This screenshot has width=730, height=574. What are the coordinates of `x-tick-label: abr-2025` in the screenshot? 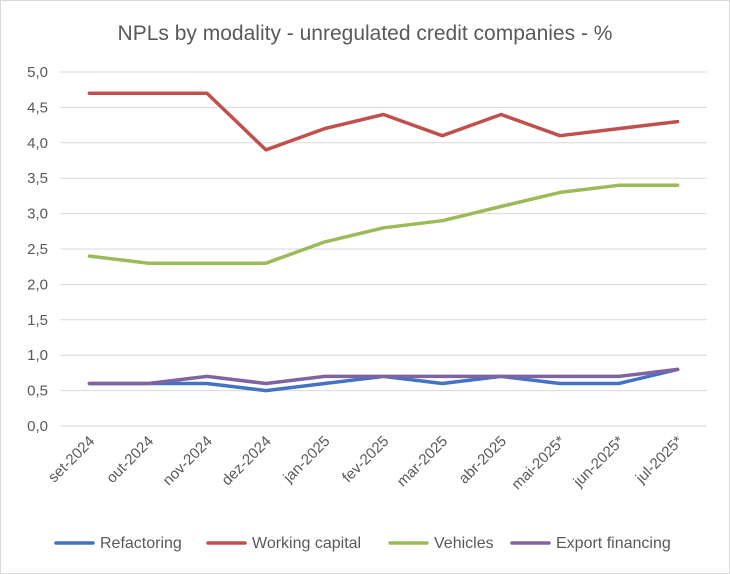 It's located at (482, 460).